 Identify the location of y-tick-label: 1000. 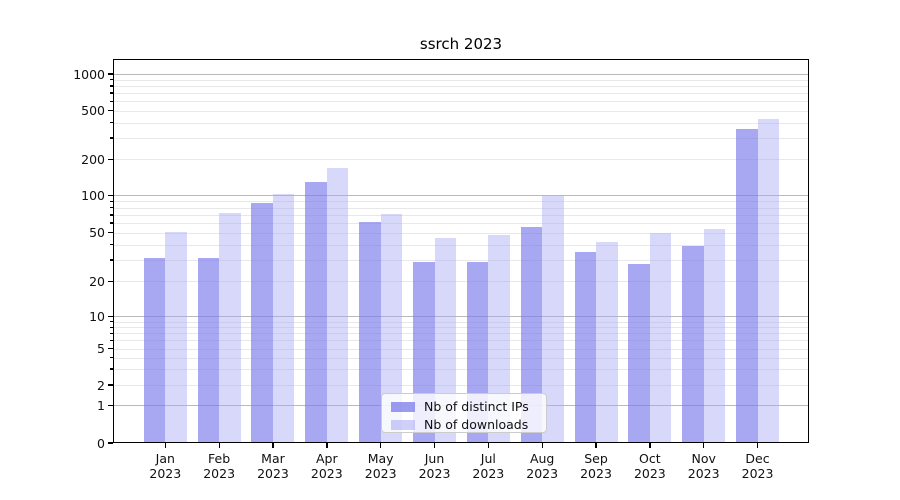
(89, 74).